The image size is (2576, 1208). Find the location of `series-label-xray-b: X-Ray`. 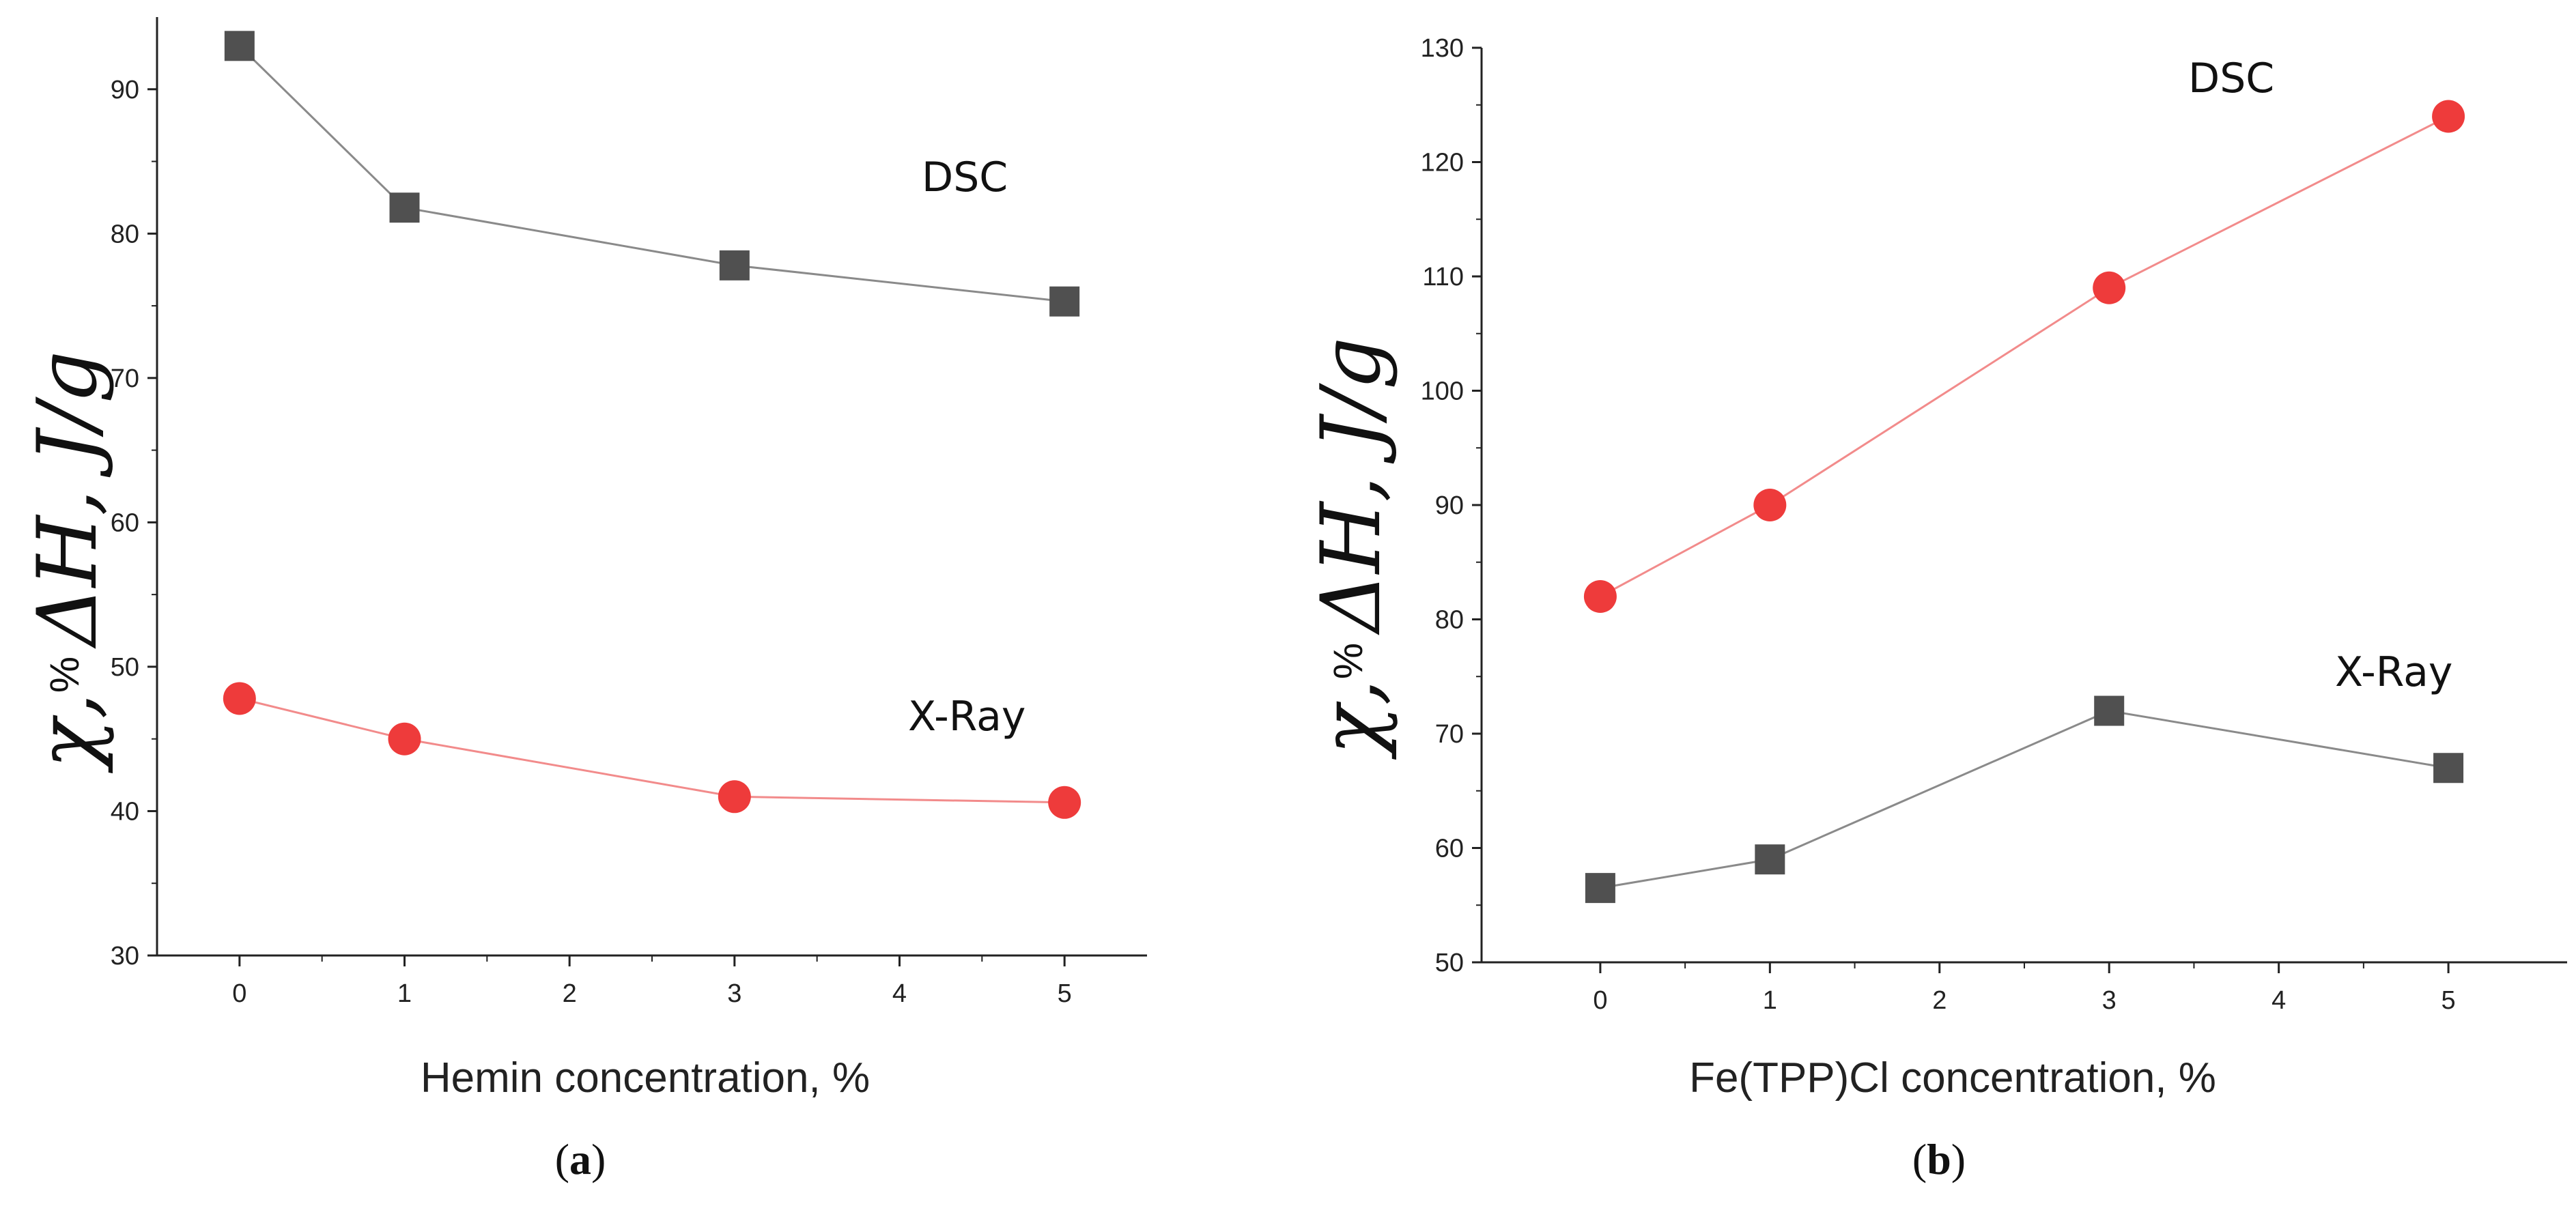

series-label-xray-b: X-Ray is located at coordinates (2393, 672).